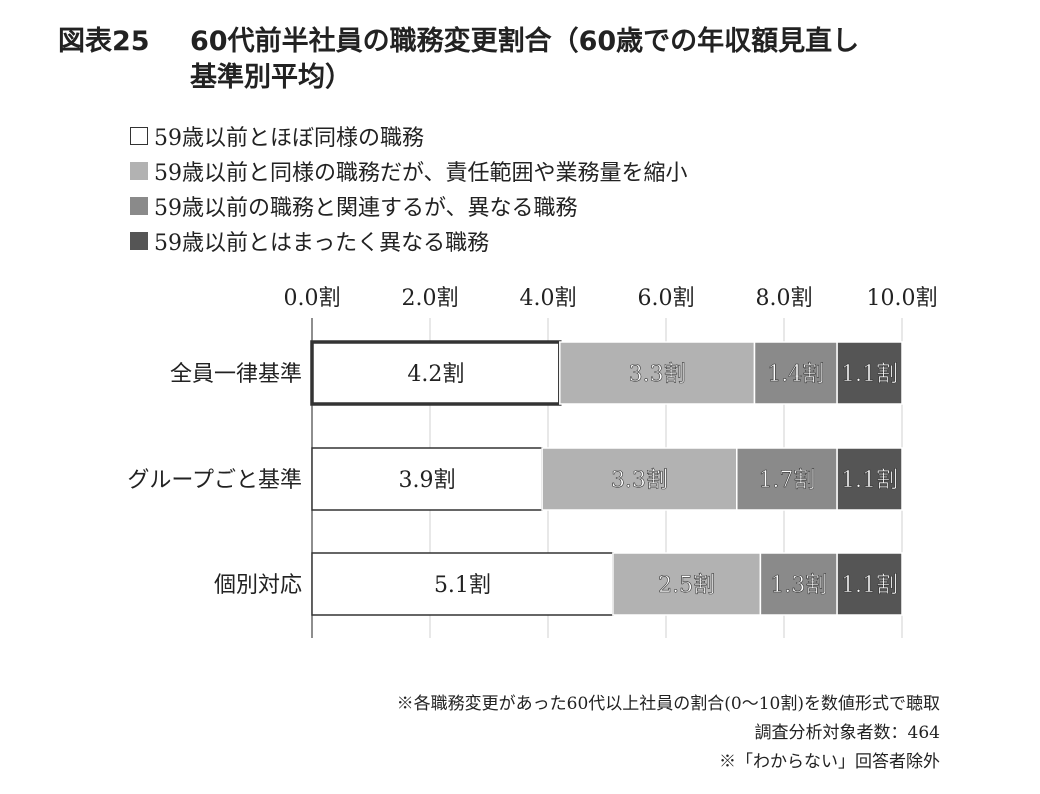 The height and width of the screenshot is (794, 1040). I want to click on figure-title-line2: 基準別平均）, so click(271, 77).